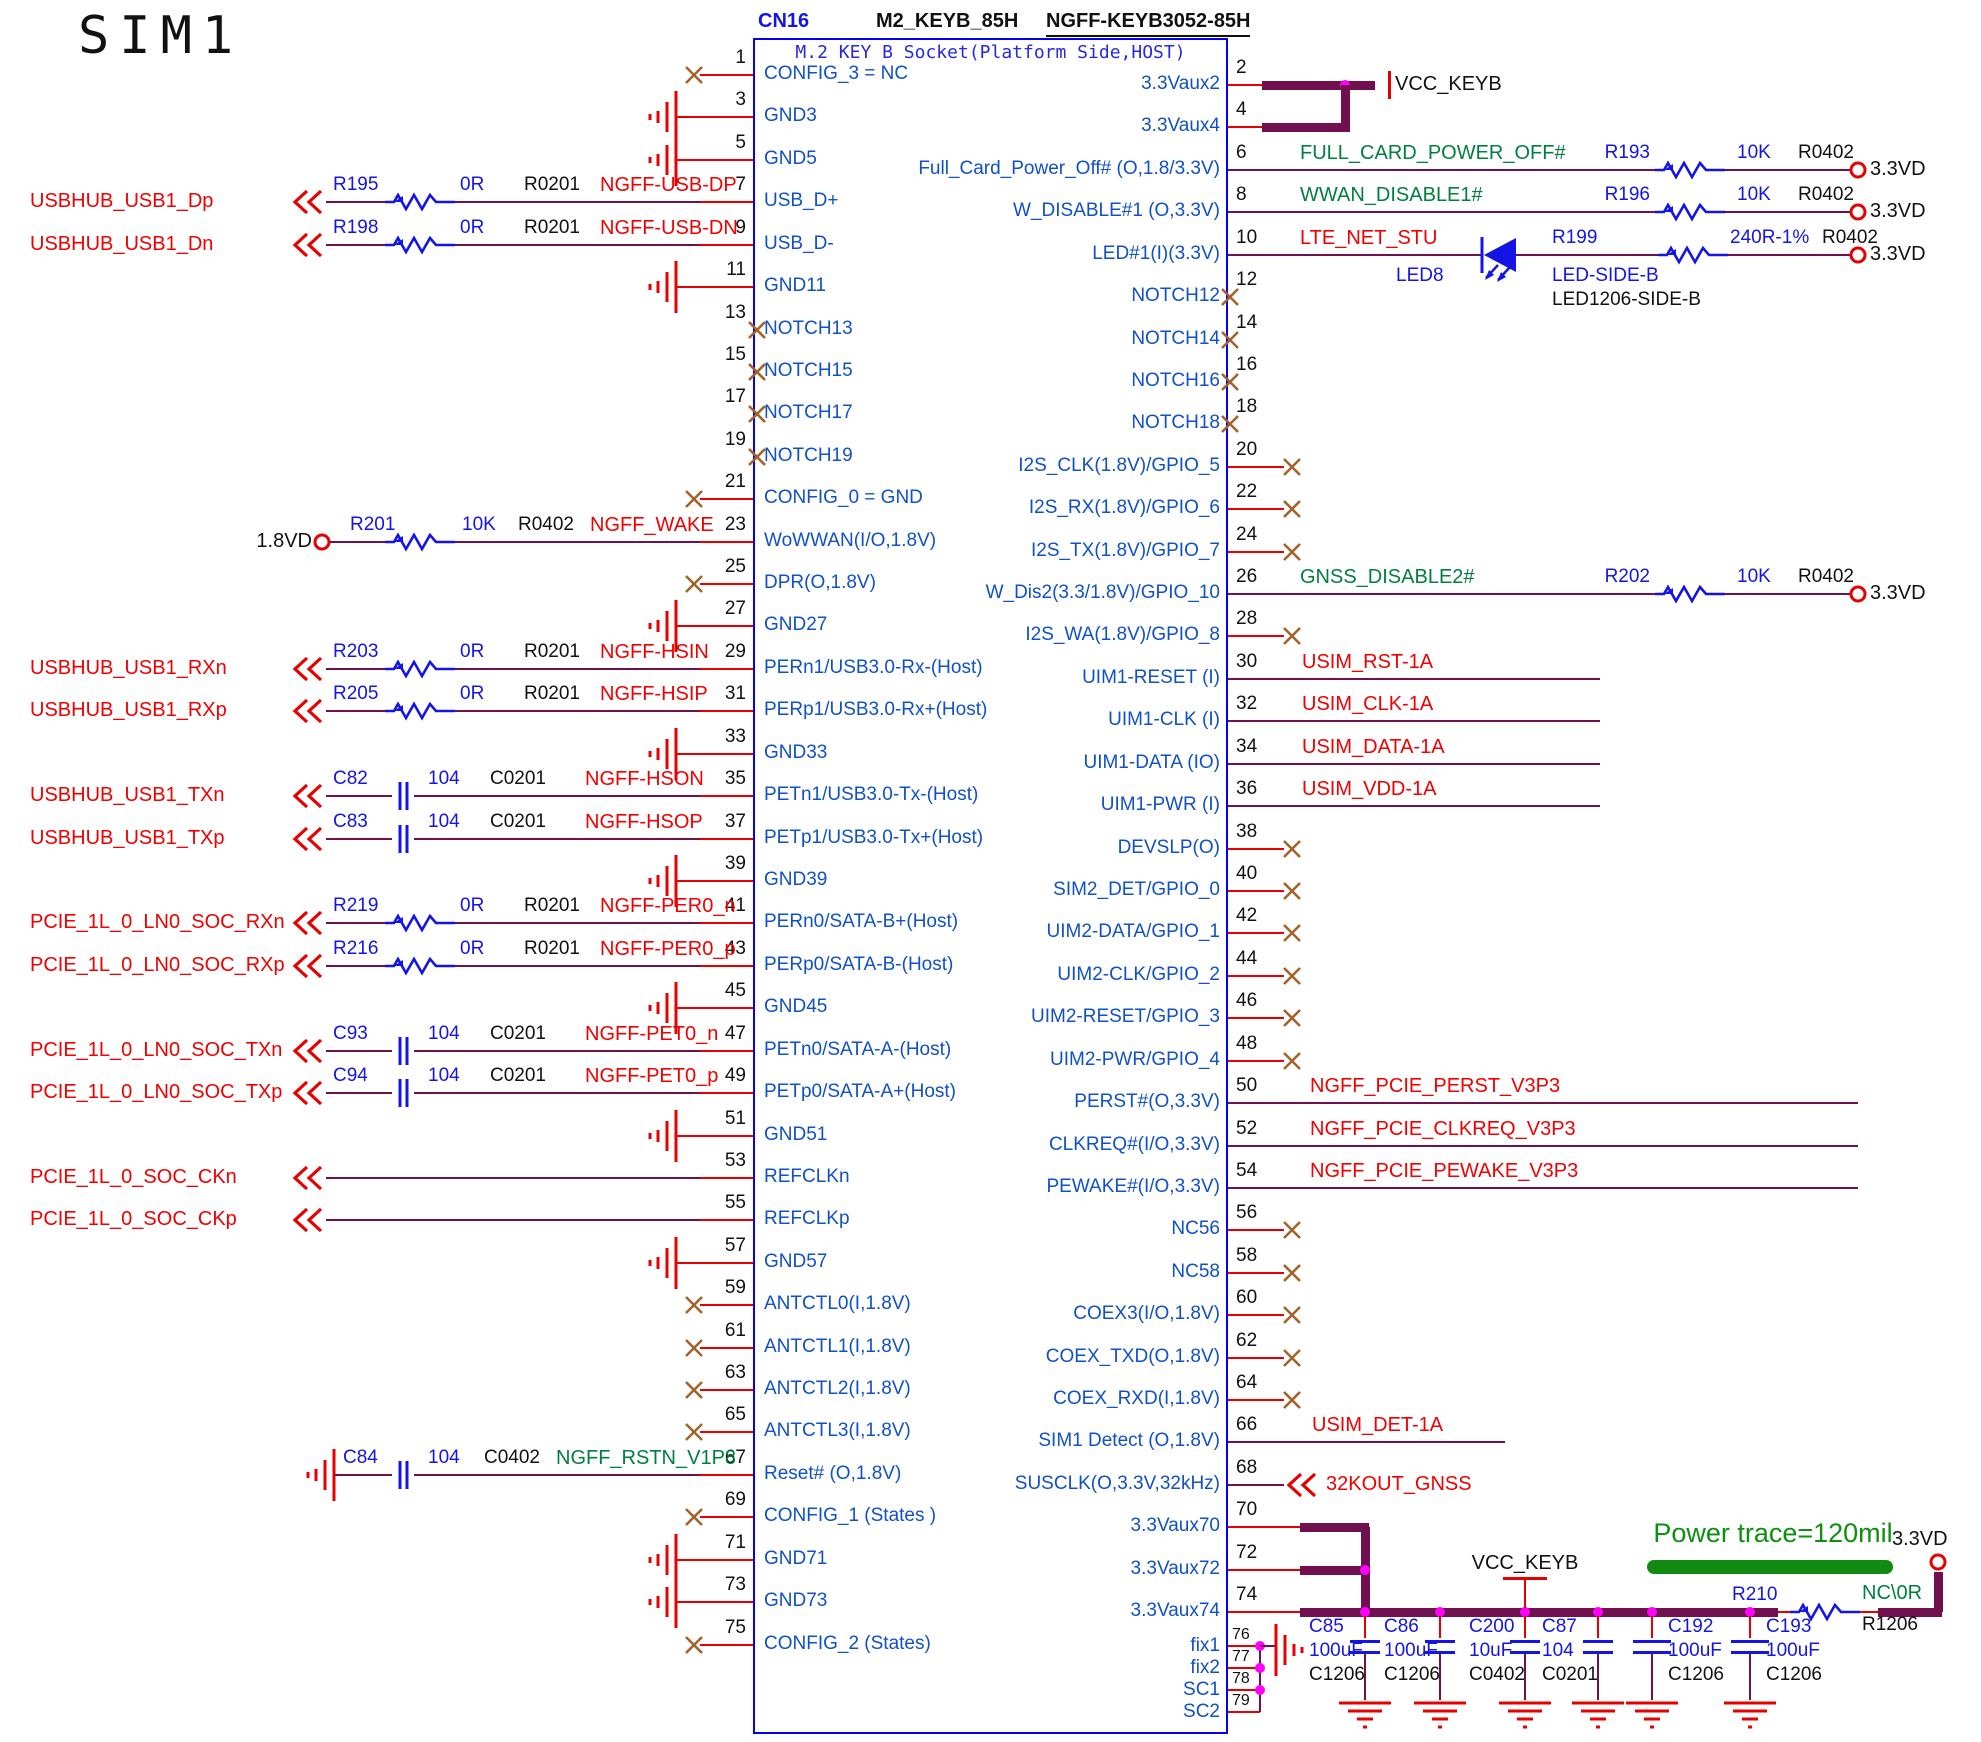  I want to click on net-label: NGFF_WAKE, so click(652, 525).